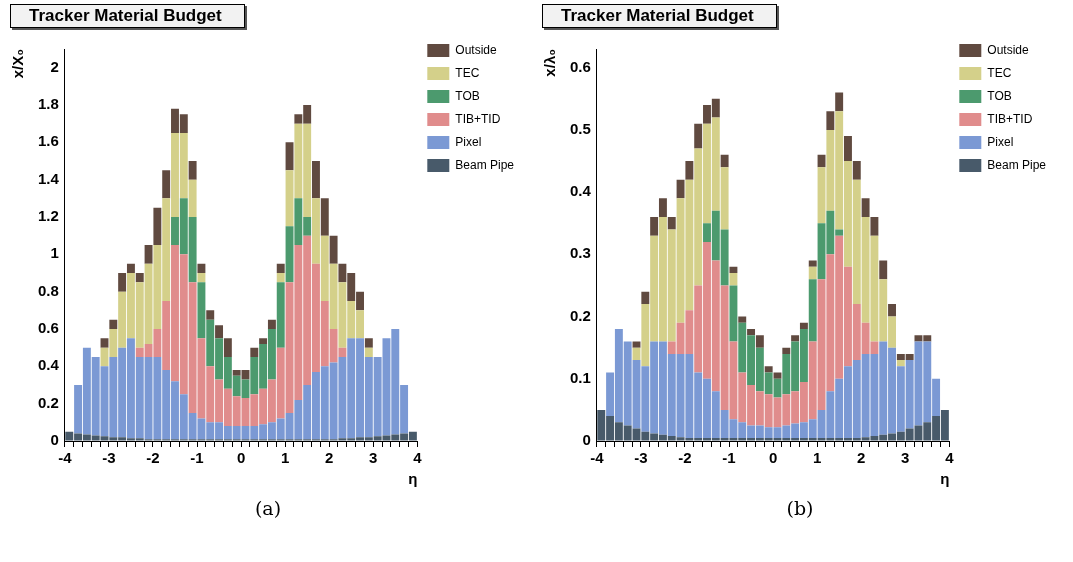  I want to click on y-tick-label: 1.8, so click(48, 104).